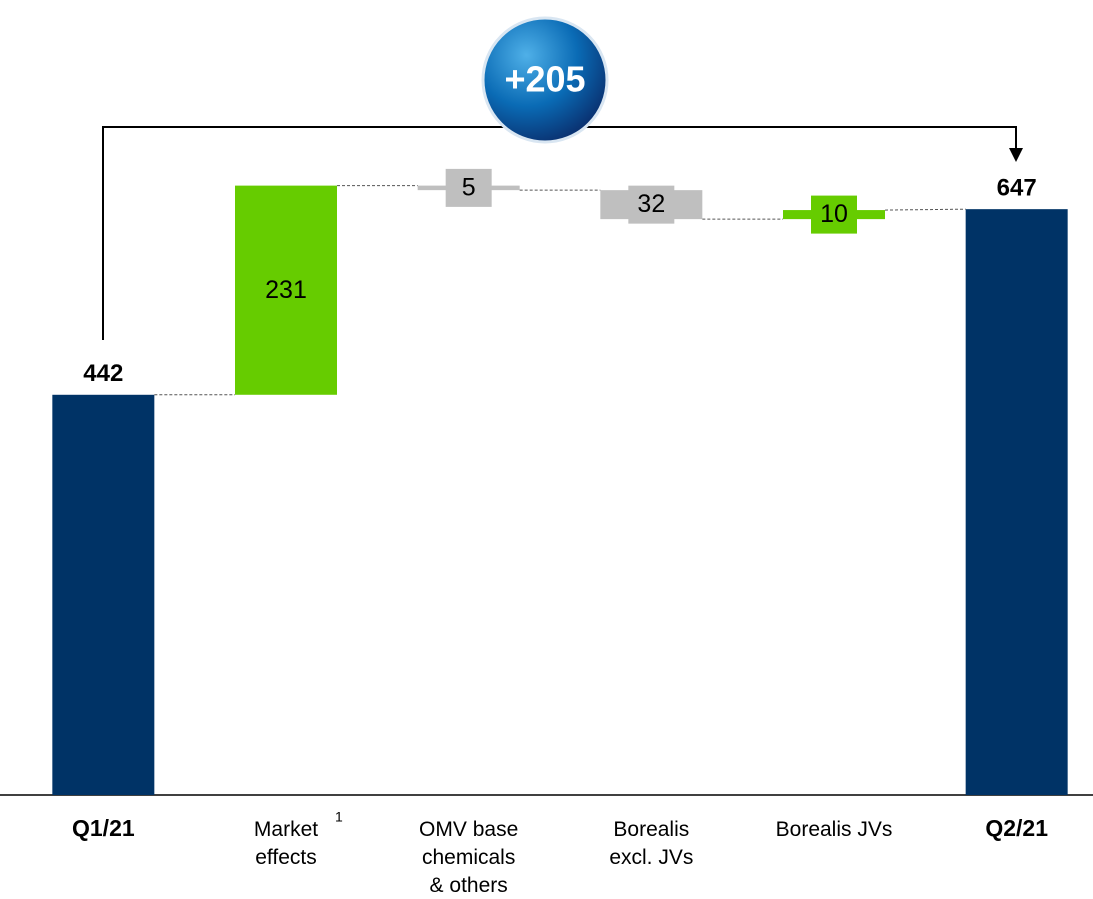  What do you see at coordinates (339, 817) in the screenshot?
I see `footnote-mark: 1` at bounding box center [339, 817].